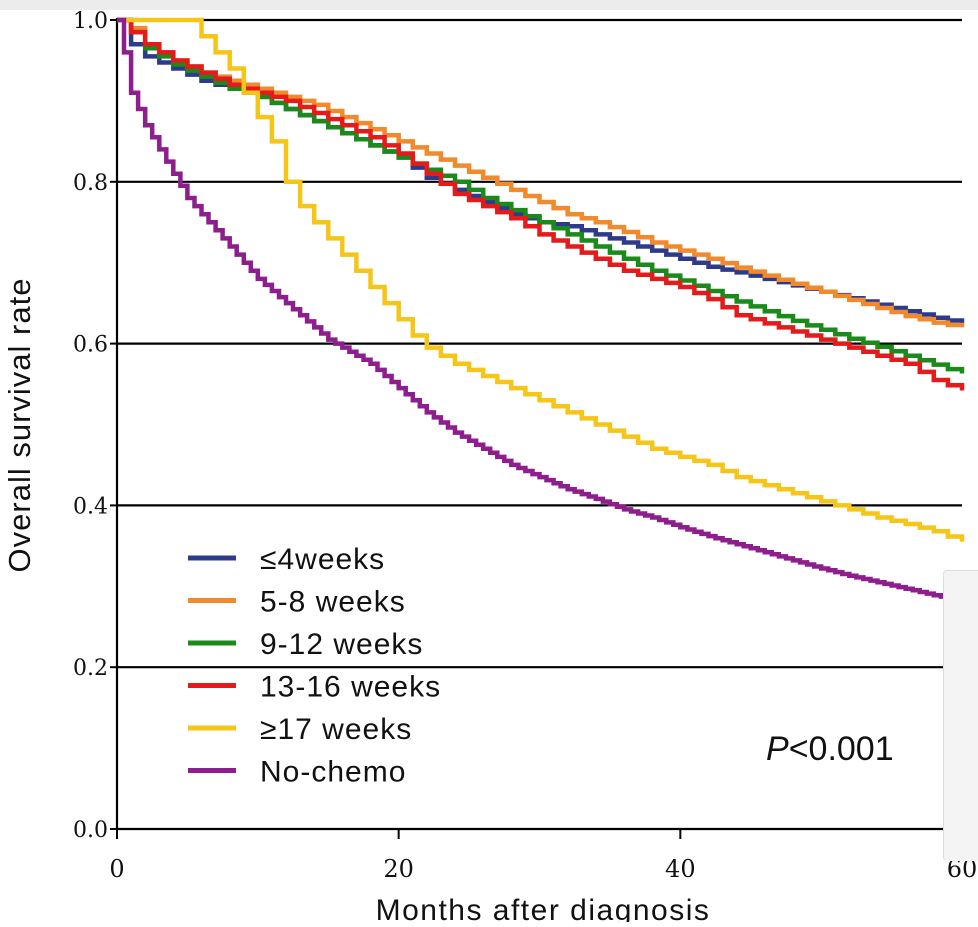  I want to click on legend-label: No-chemo, so click(333, 772).